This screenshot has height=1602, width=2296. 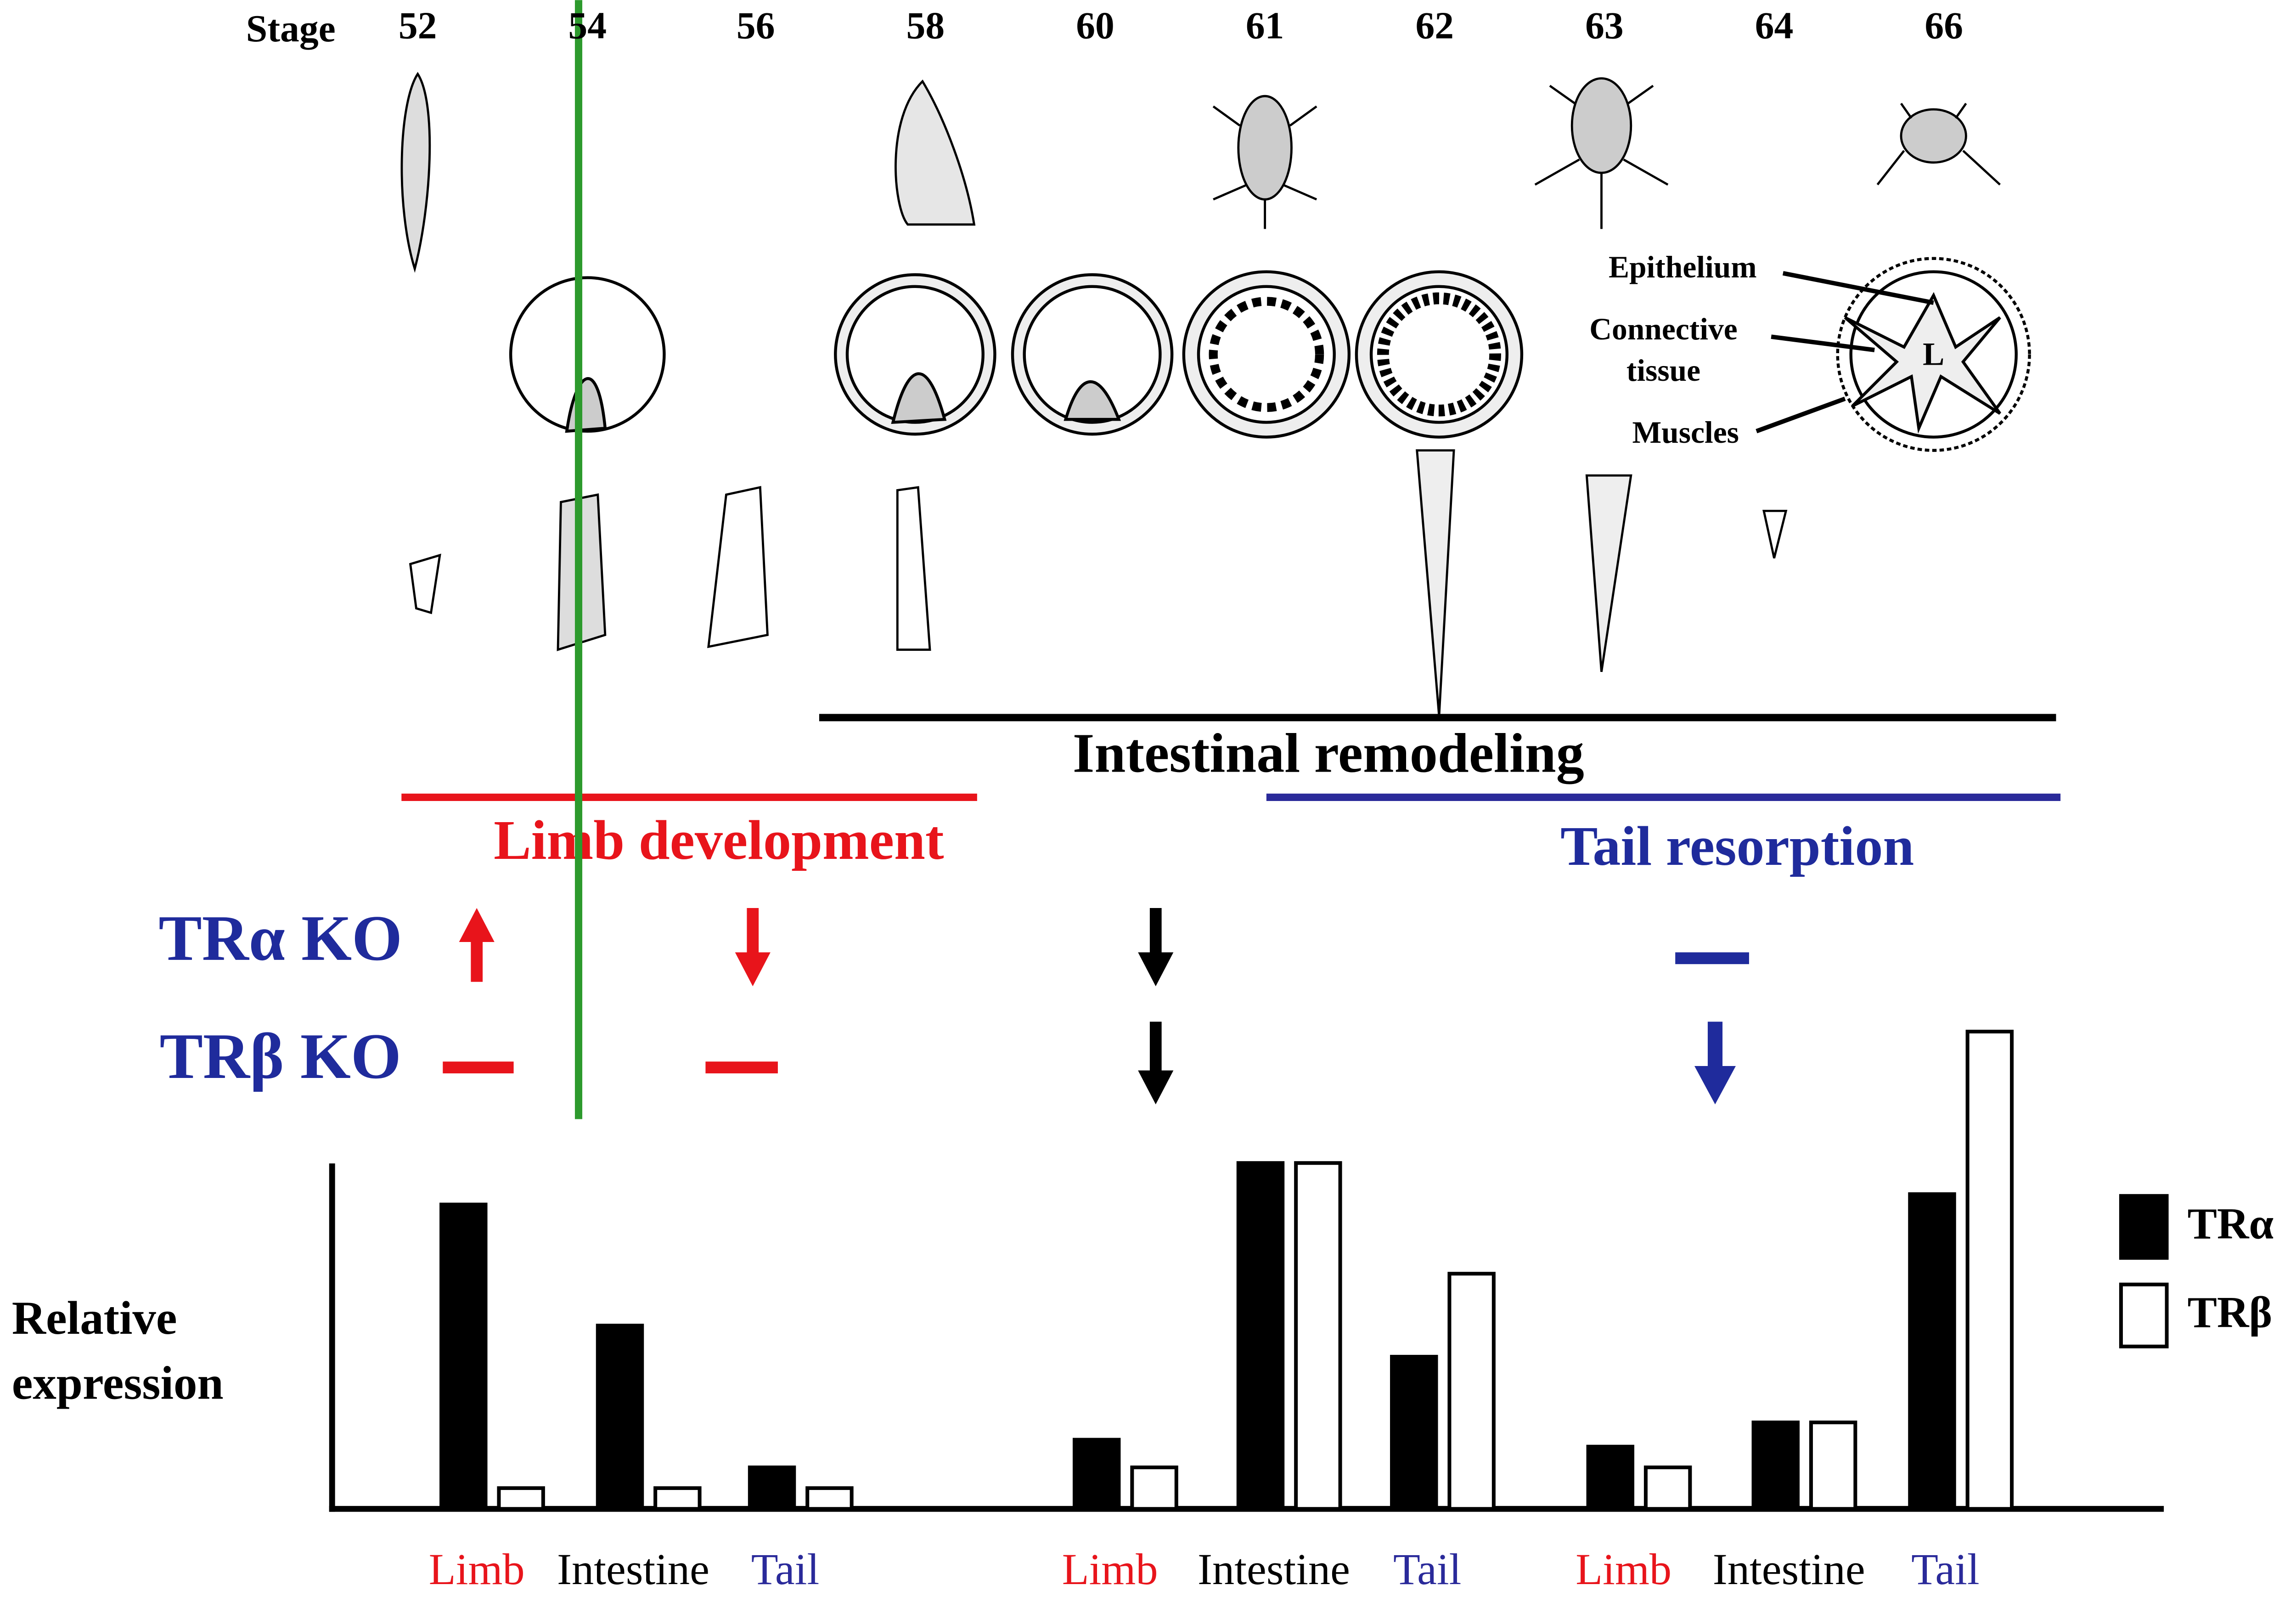 I want to click on stage-number: 63, so click(x=1605, y=26).